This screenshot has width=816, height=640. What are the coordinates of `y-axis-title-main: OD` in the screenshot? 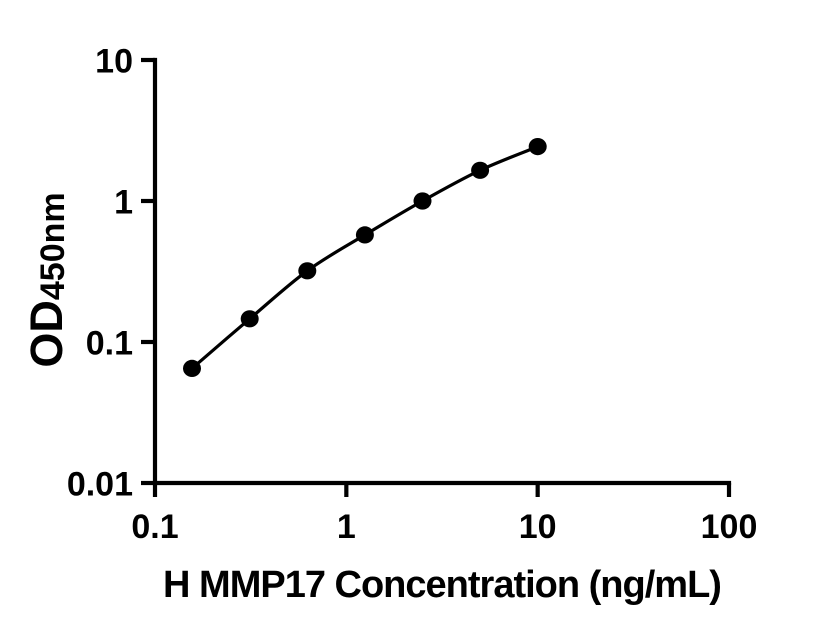 It's located at (46, 334).